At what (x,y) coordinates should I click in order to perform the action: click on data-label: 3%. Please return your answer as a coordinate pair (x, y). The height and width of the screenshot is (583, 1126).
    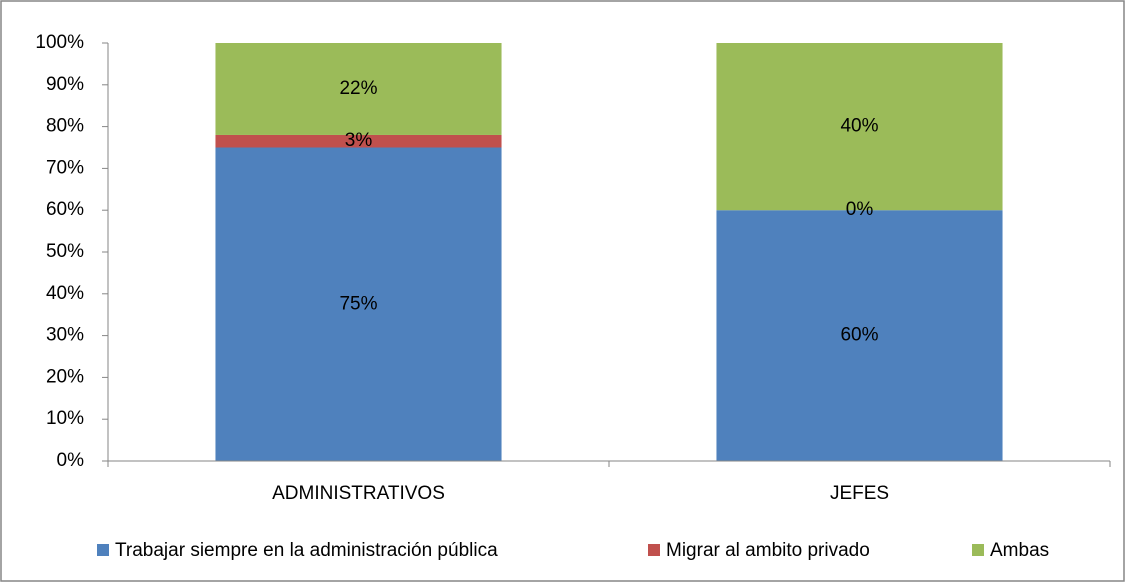
    Looking at the image, I should click on (359, 140).